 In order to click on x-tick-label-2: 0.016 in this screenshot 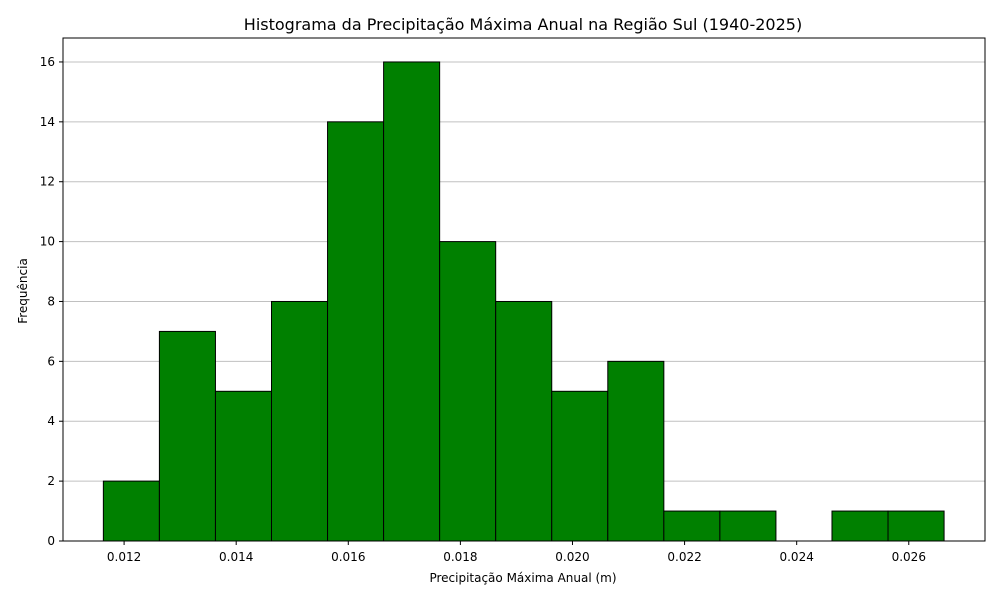, I will do `click(348, 557)`.